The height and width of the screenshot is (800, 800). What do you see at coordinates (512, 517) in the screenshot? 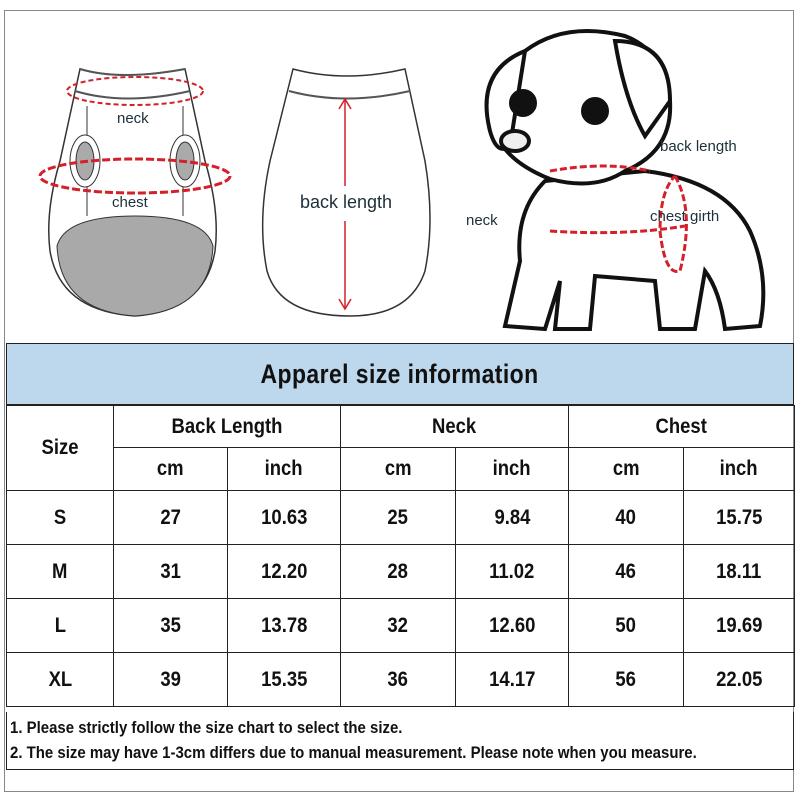
I see `value-cell: 9.84` at bounding box center [512, 517].